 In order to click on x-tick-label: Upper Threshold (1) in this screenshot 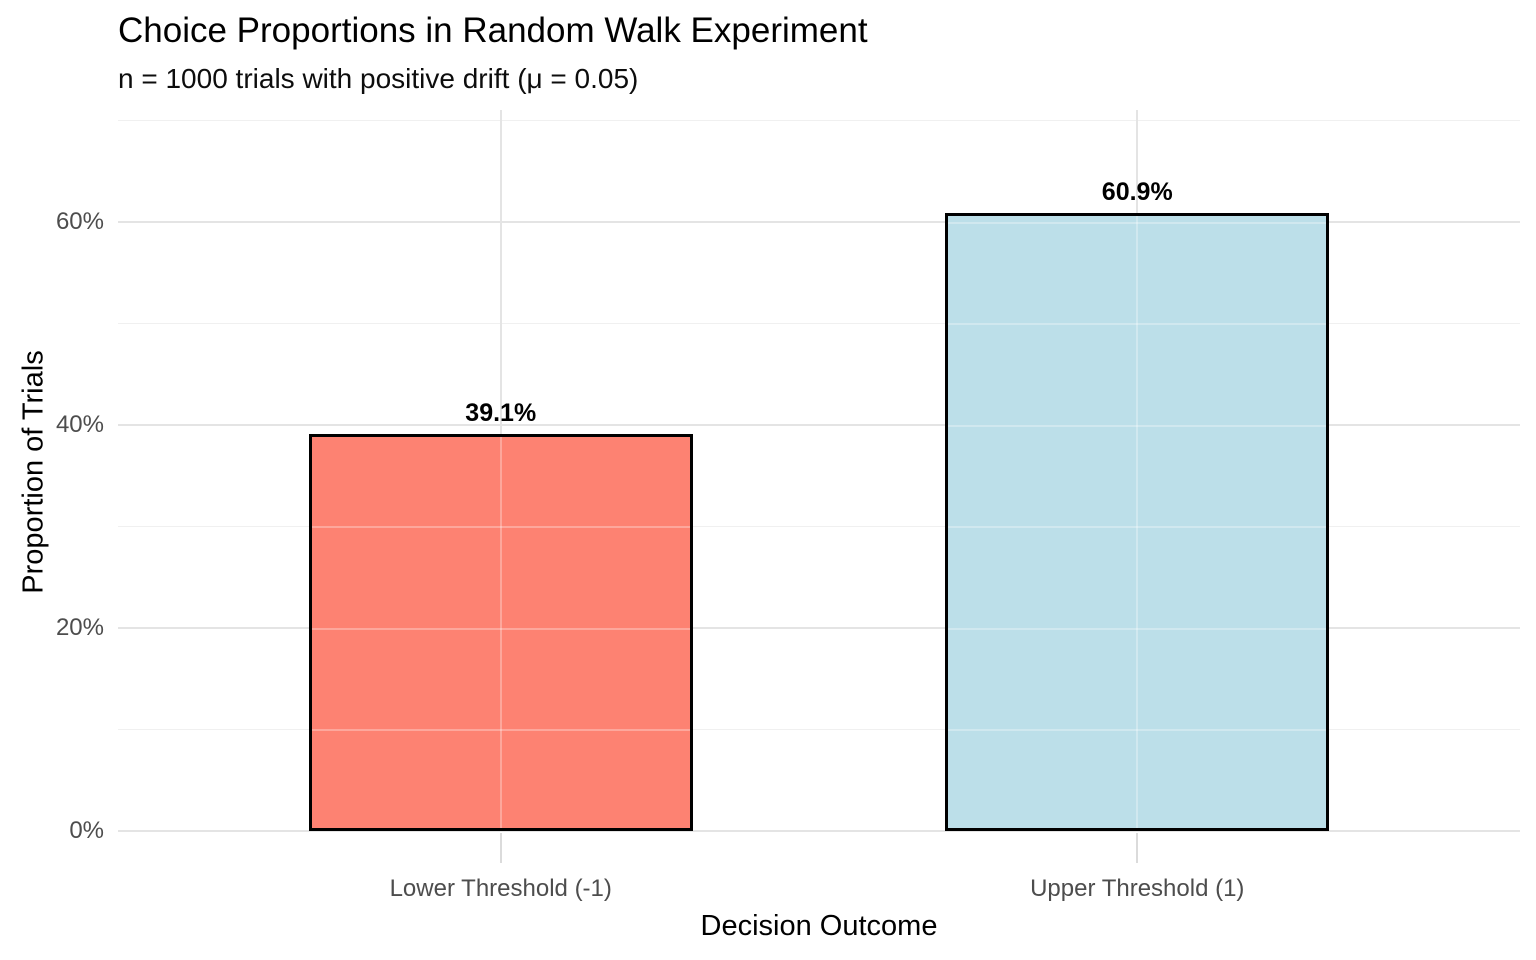, I will do `click(1137, 888)`.